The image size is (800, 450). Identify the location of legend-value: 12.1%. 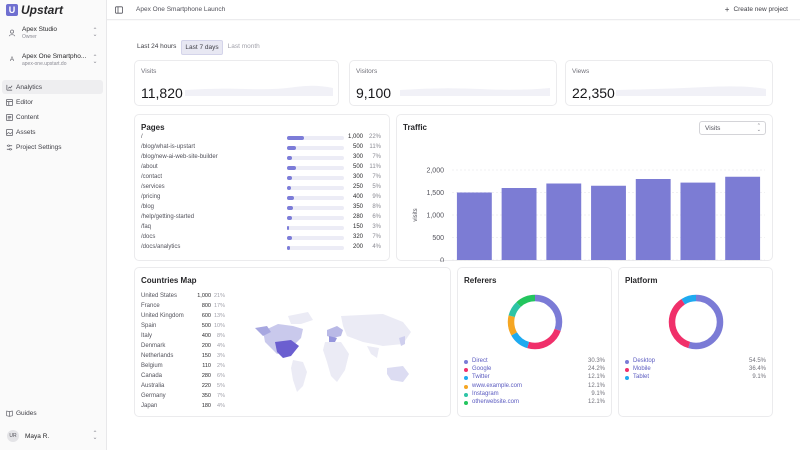
(596, 385).